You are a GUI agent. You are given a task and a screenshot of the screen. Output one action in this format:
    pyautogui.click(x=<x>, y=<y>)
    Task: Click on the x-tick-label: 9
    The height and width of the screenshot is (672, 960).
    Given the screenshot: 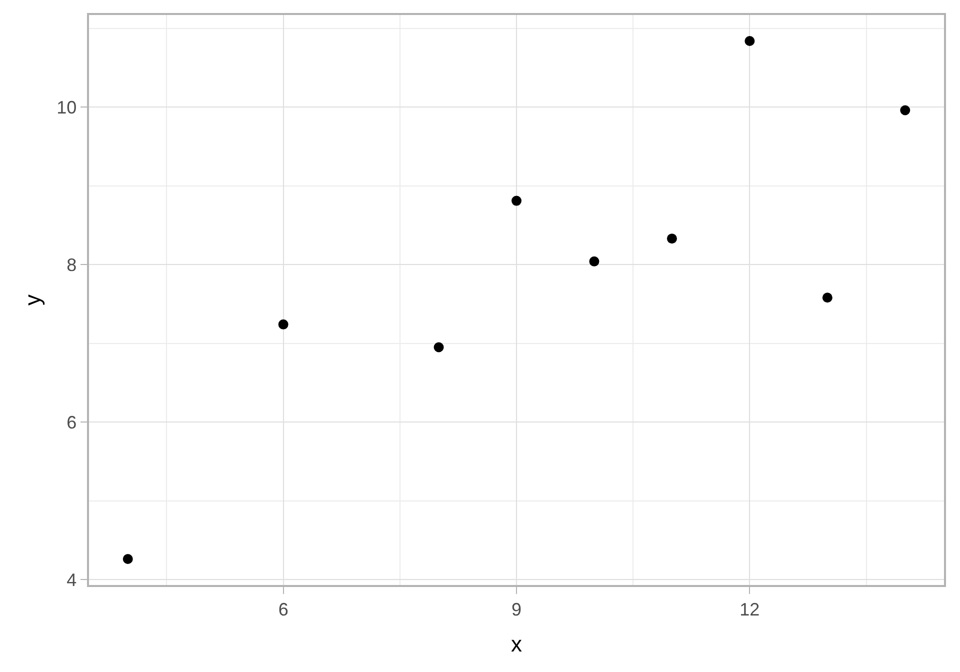 What is the action you would take?
    pyautogui.click(x=516, y=609)
    